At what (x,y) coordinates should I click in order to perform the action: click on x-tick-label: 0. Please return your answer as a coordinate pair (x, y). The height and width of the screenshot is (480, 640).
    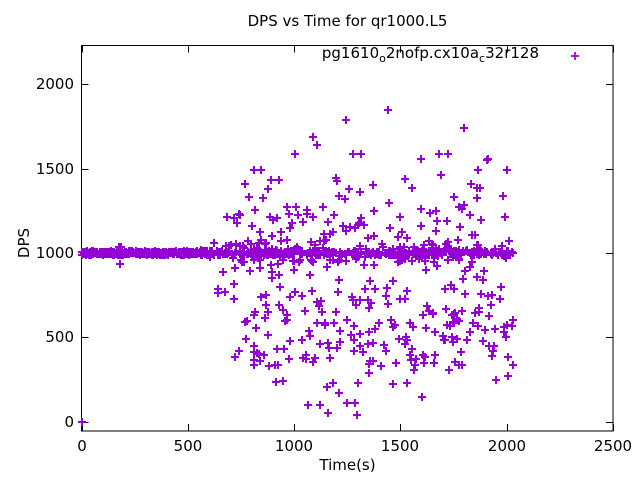
    Looking at the image, I should click on (82, 446).